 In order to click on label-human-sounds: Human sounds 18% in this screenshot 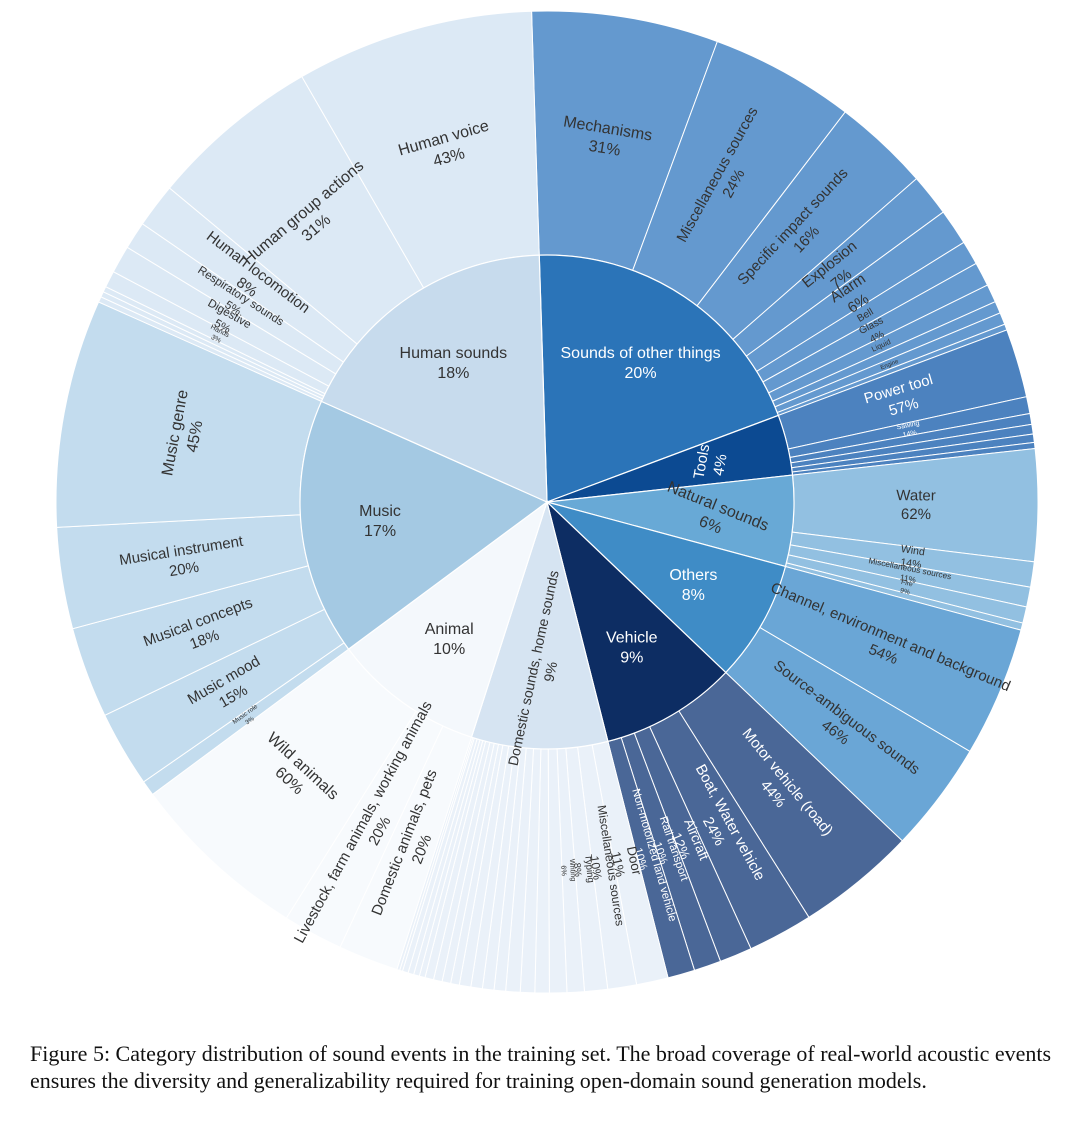, I will do `click(454, 363)`.